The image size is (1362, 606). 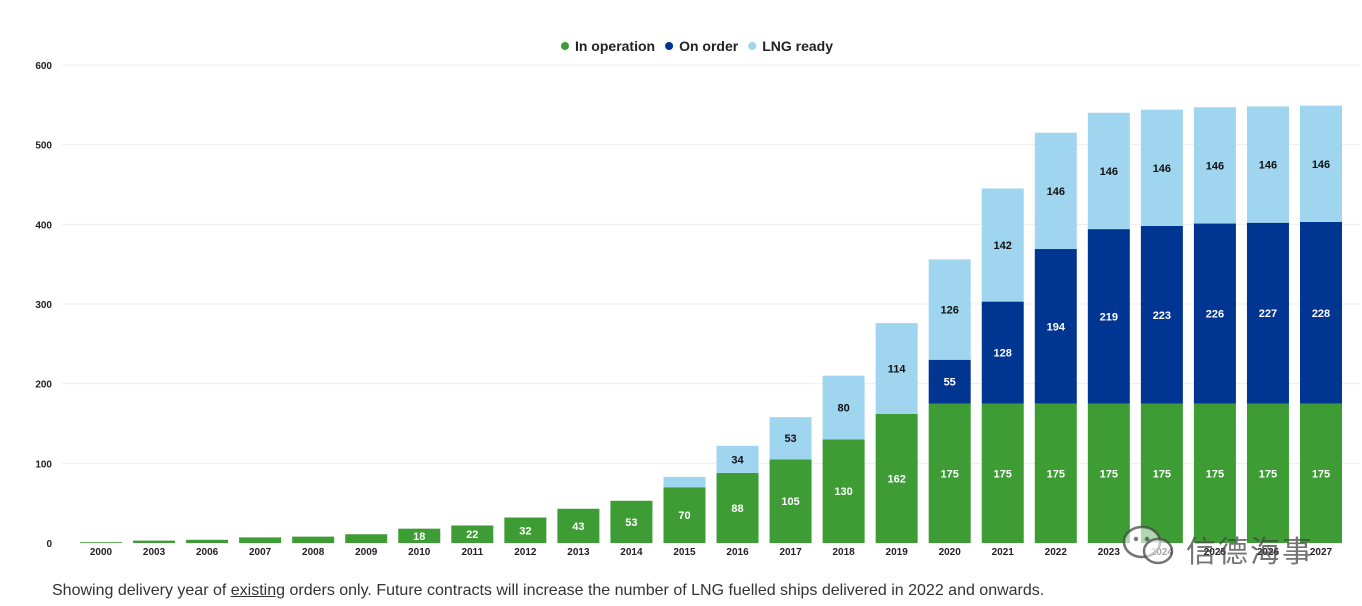 I want to click on footnote-before: Showing delivery year of, so click(x=141, y=590).